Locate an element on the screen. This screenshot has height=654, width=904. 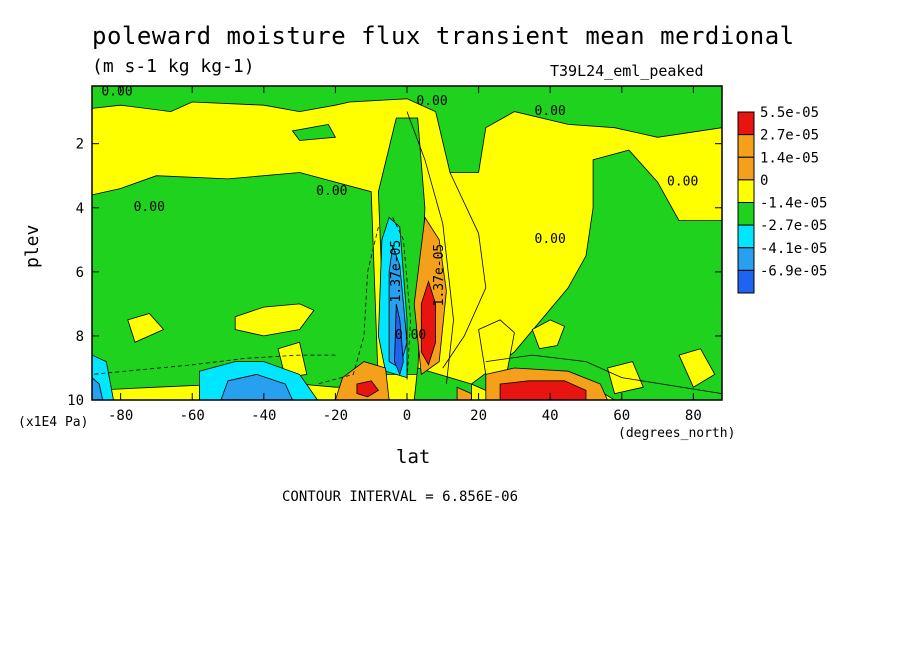
x-tick-label: -60 is located at coordinates (192, 416).